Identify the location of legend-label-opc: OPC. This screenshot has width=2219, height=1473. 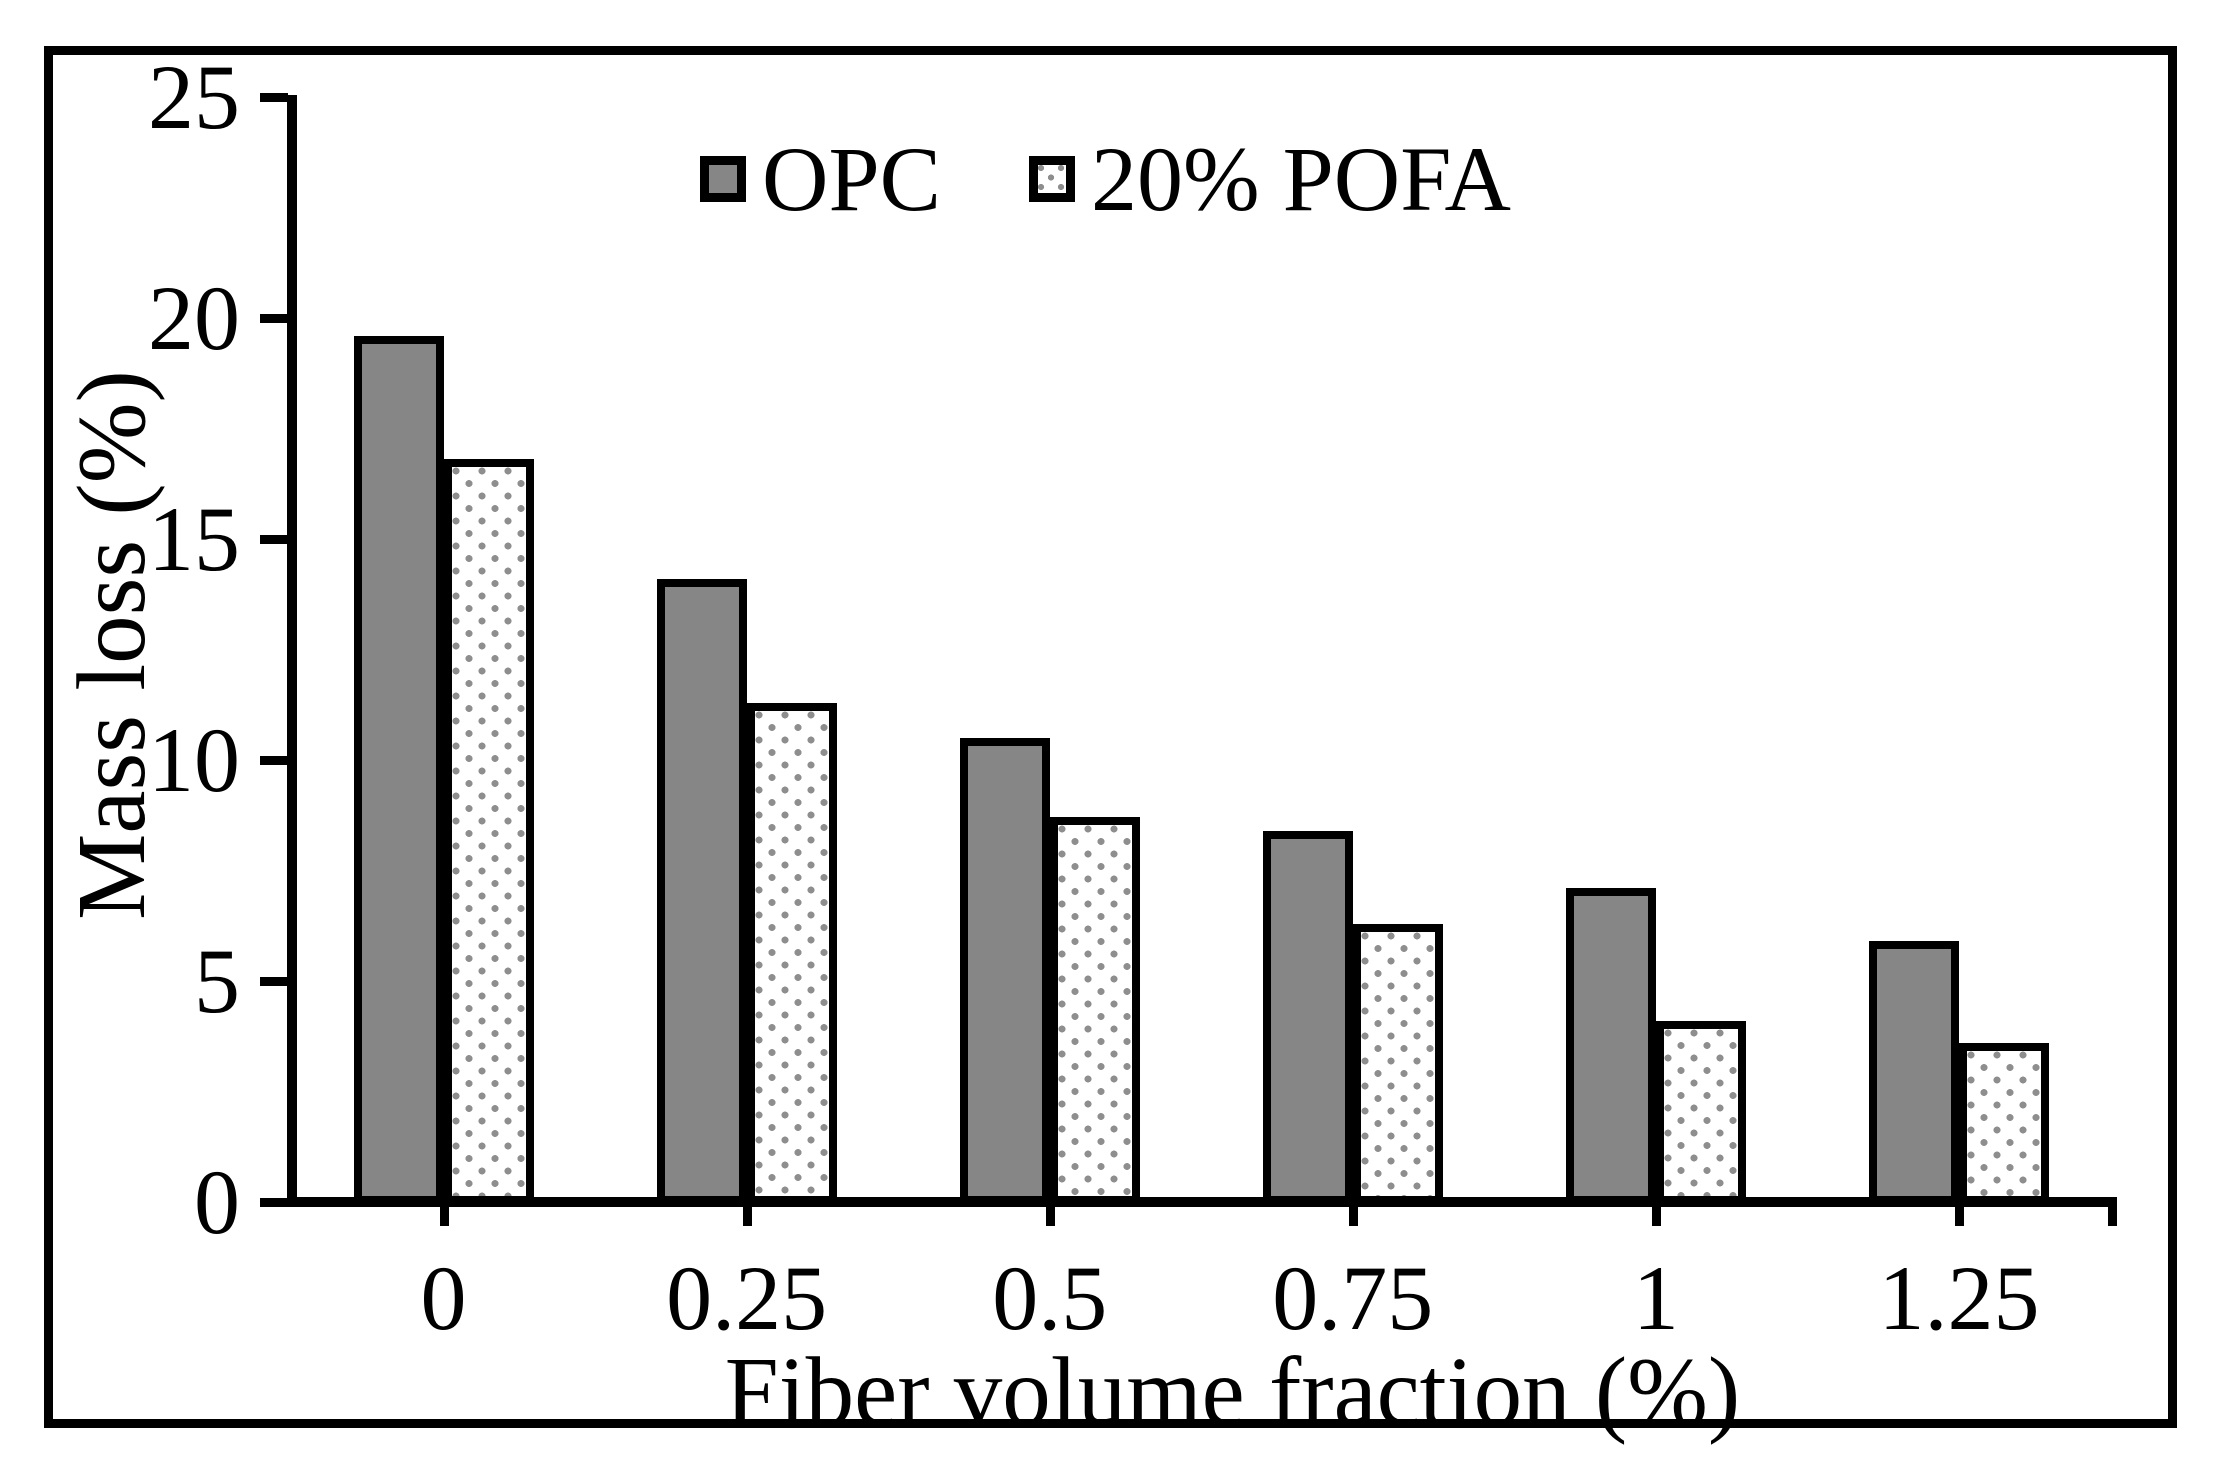
(851, 179).